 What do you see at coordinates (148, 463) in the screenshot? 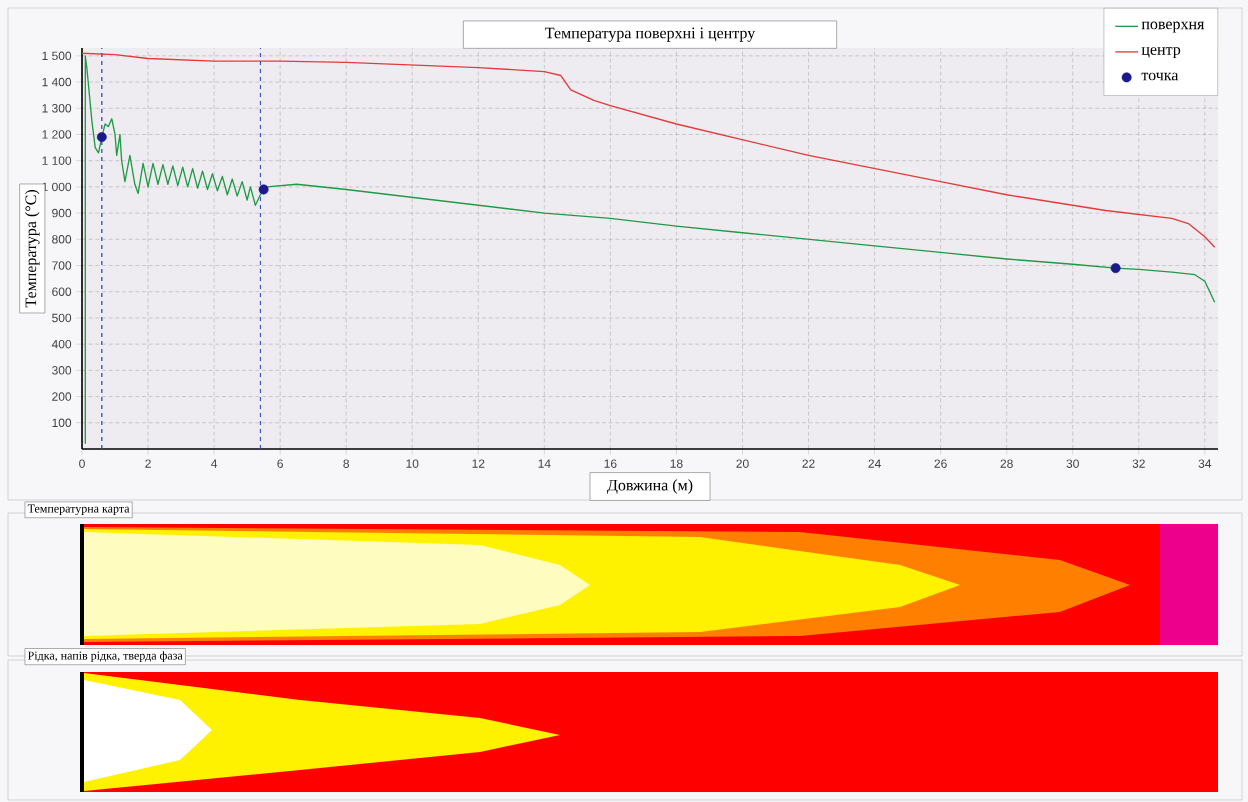
I see `x-tick-label: 2` at bounding box center [148, 463].